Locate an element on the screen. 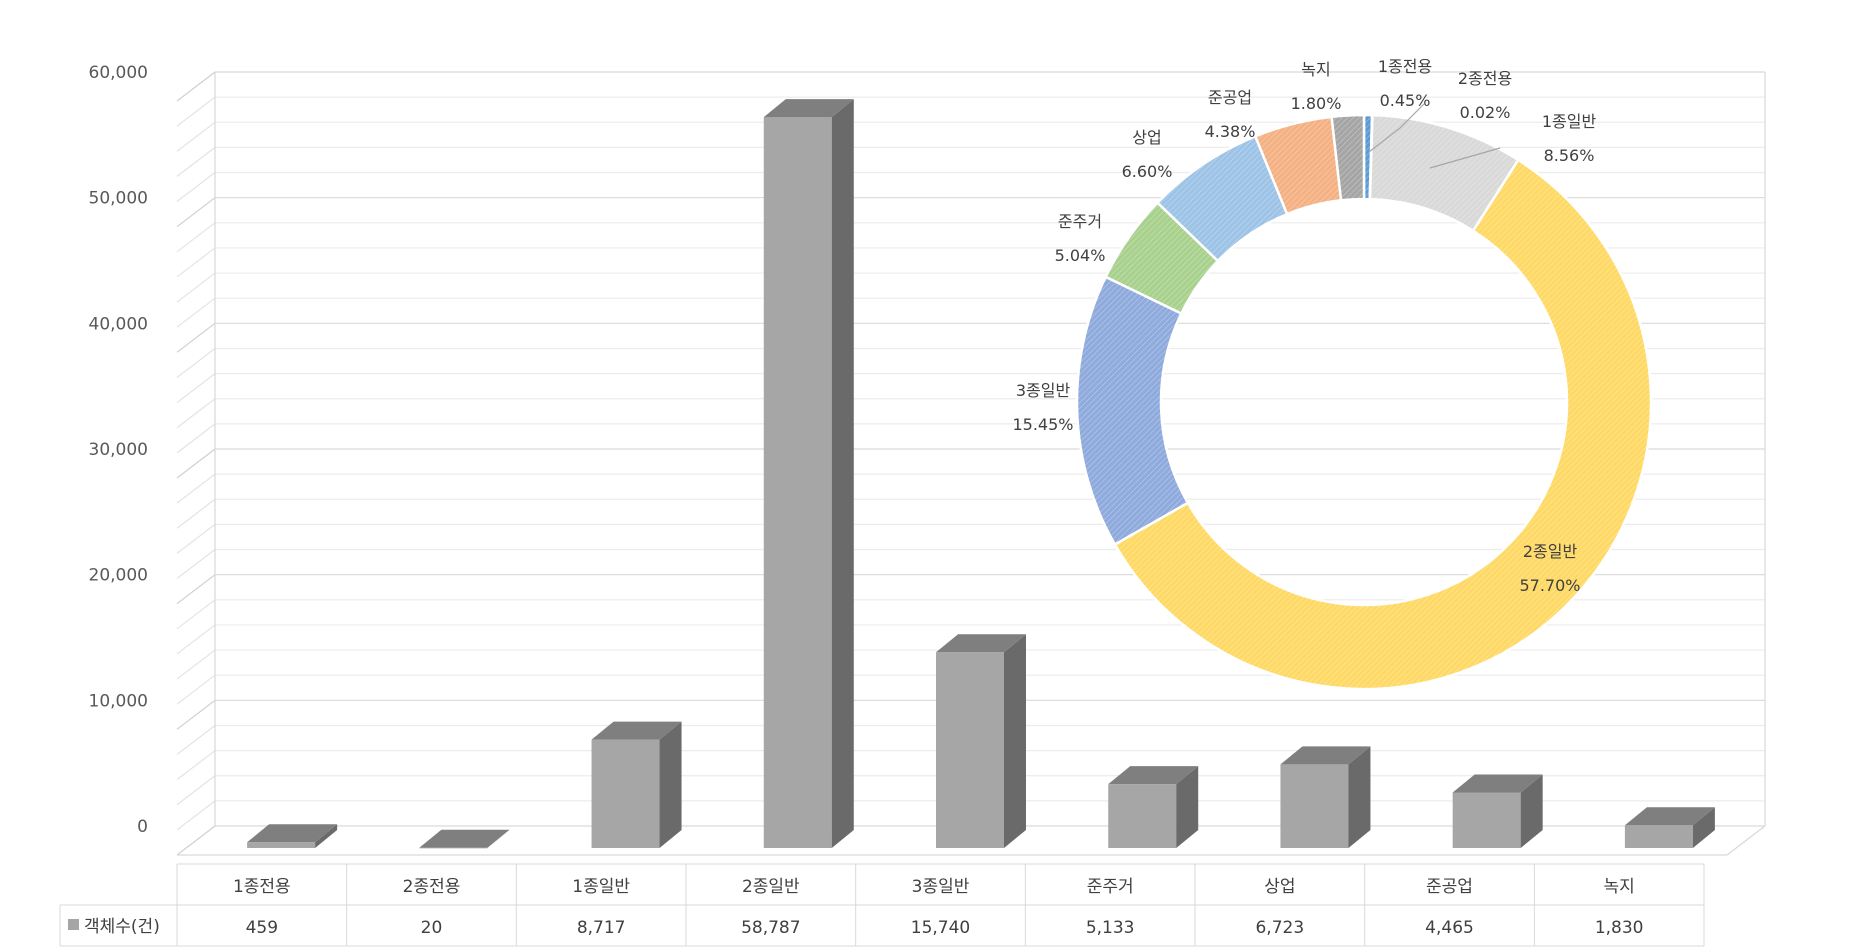  donut-percent-label: 1.80% is located at coordinates (1316, 103).